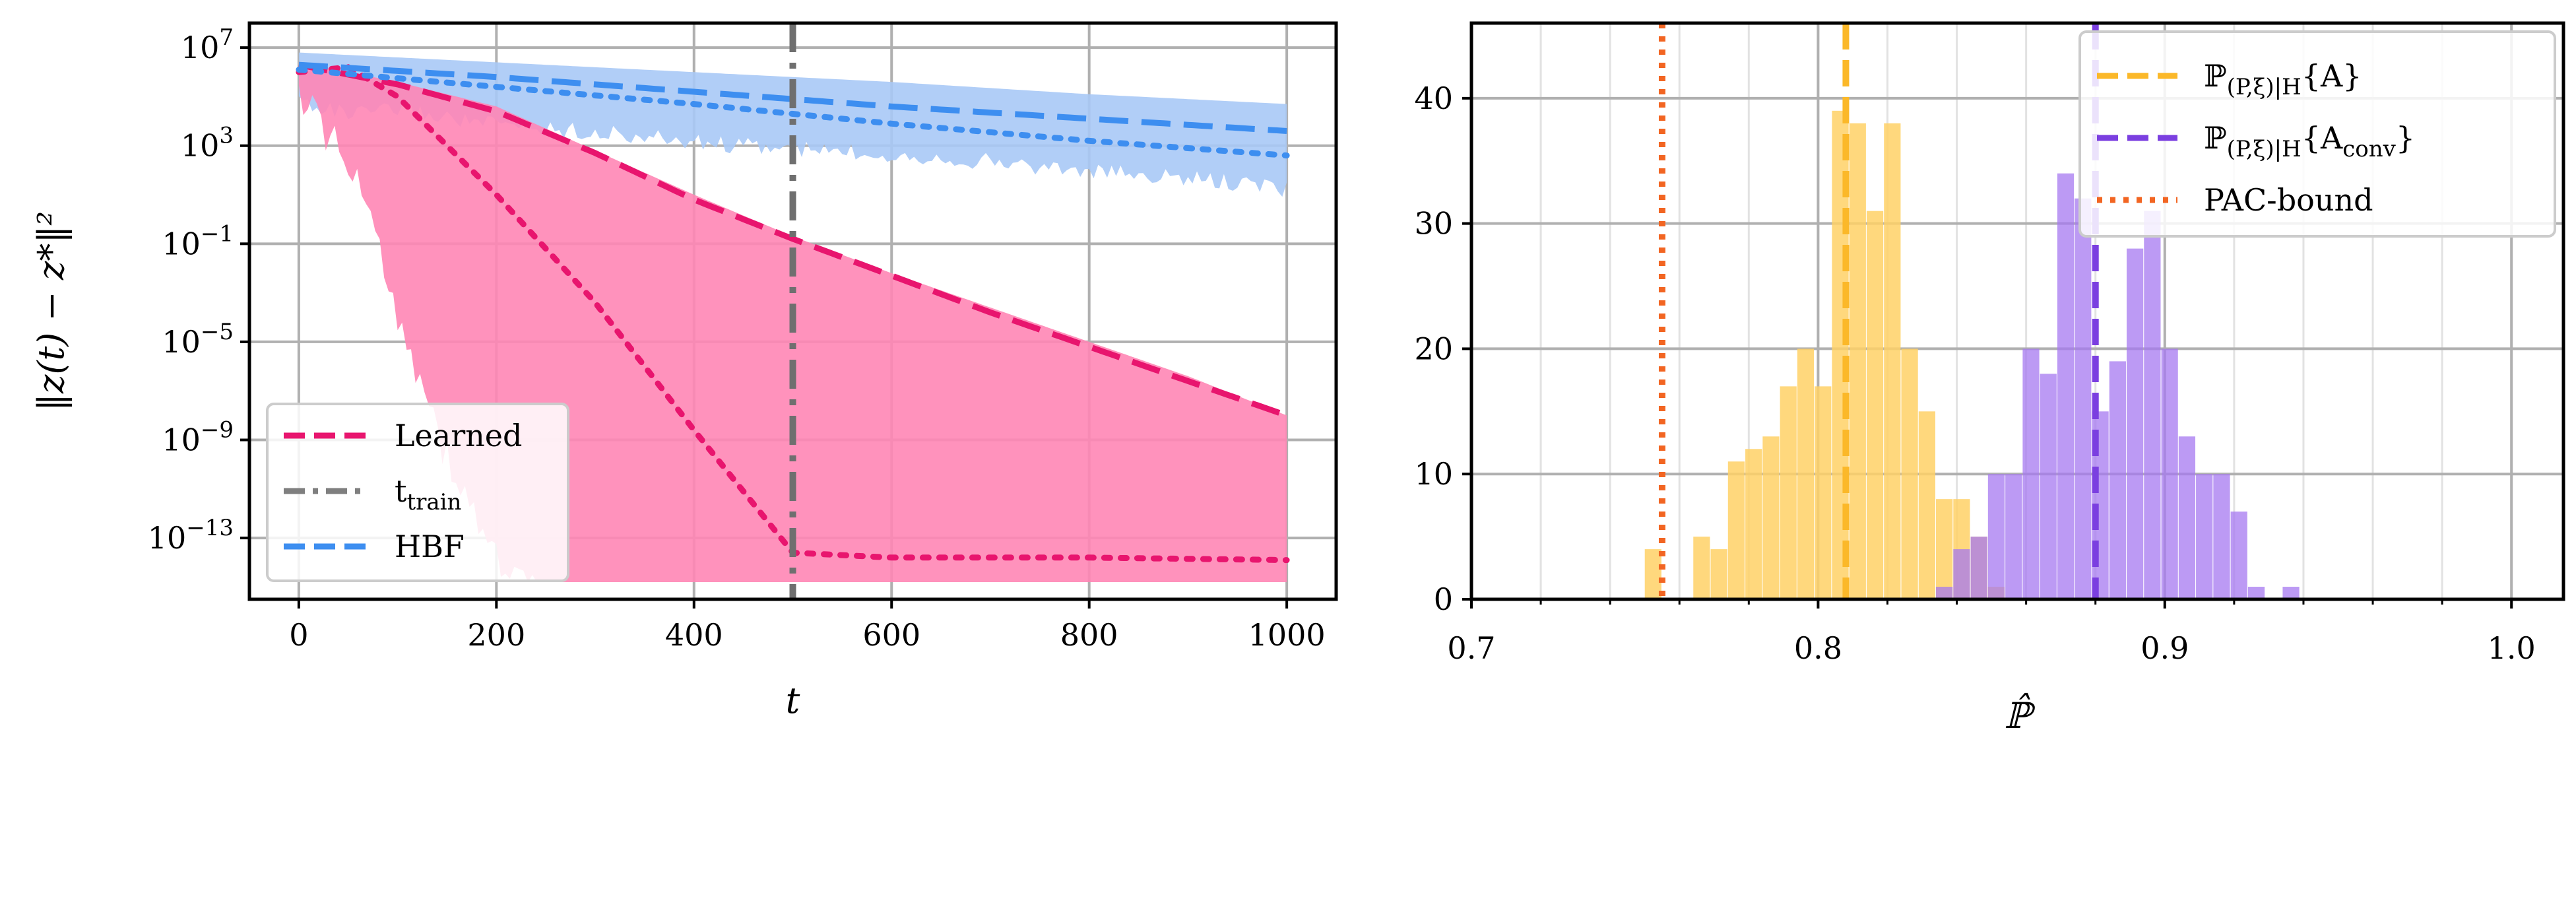  What do you see at coordinates (2512, 648) in the screenshot?
I see `x-tick-label: 1.0` at bounding box center [2512, 648].